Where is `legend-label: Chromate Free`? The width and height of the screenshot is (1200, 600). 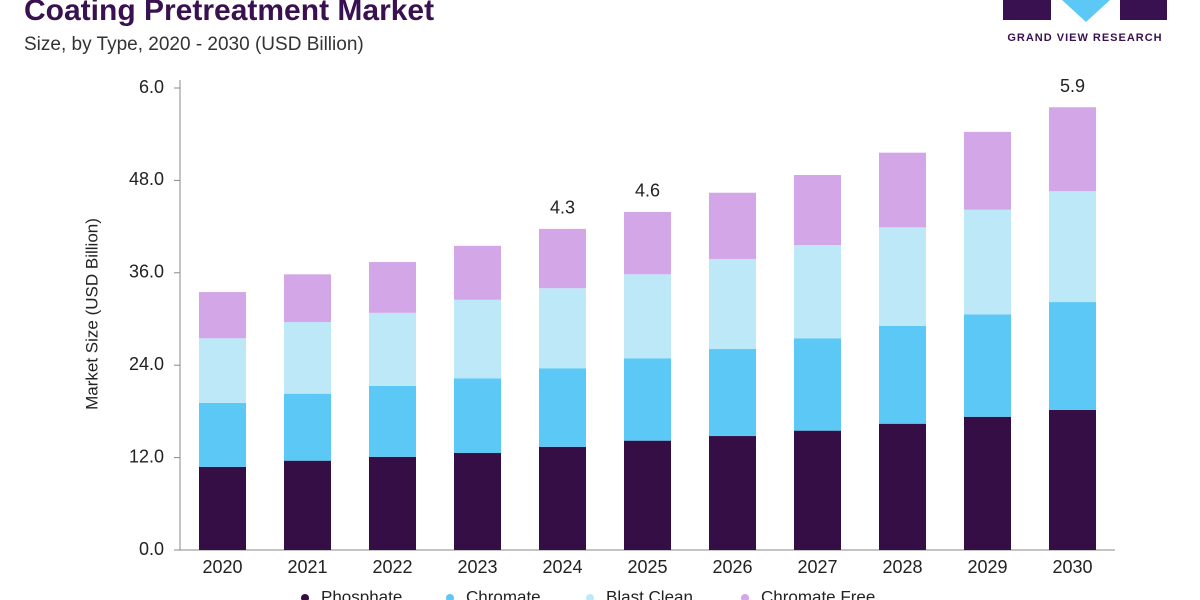 legend-label: Chromate Free is located at coordinates (818, 593).